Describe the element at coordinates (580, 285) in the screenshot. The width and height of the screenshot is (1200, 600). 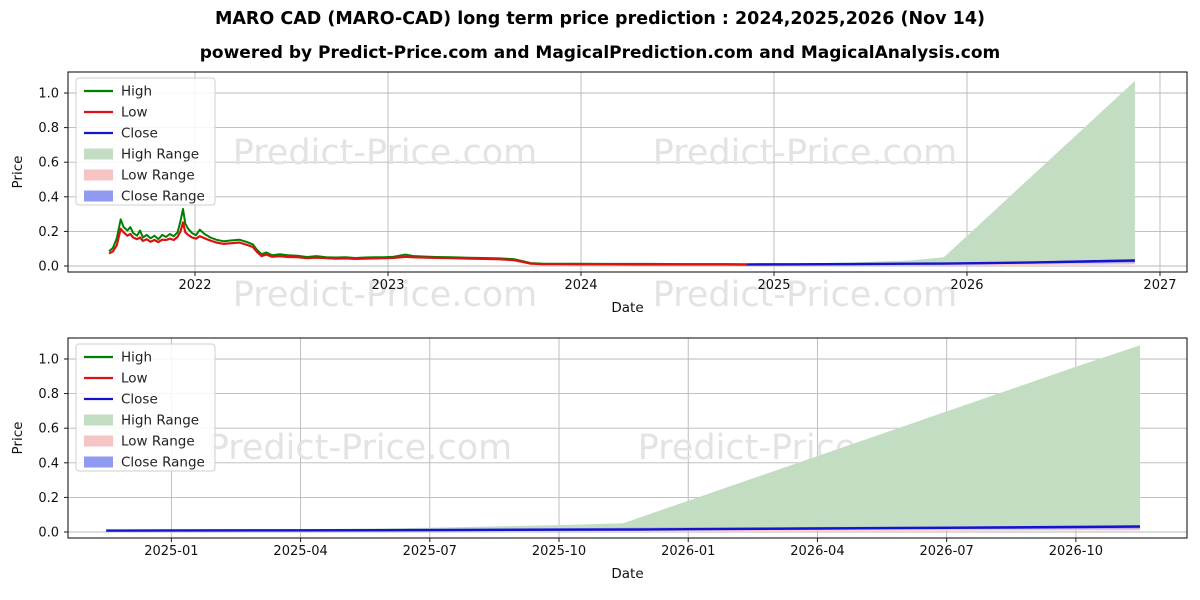
I see `svg-text: 2024` at that location.